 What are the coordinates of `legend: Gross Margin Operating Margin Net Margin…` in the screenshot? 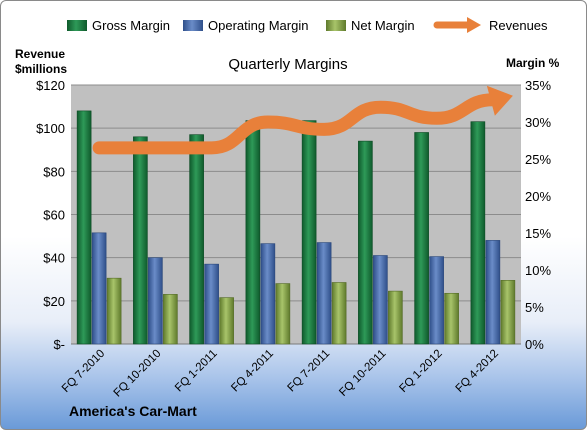 It's located at (307, 25).